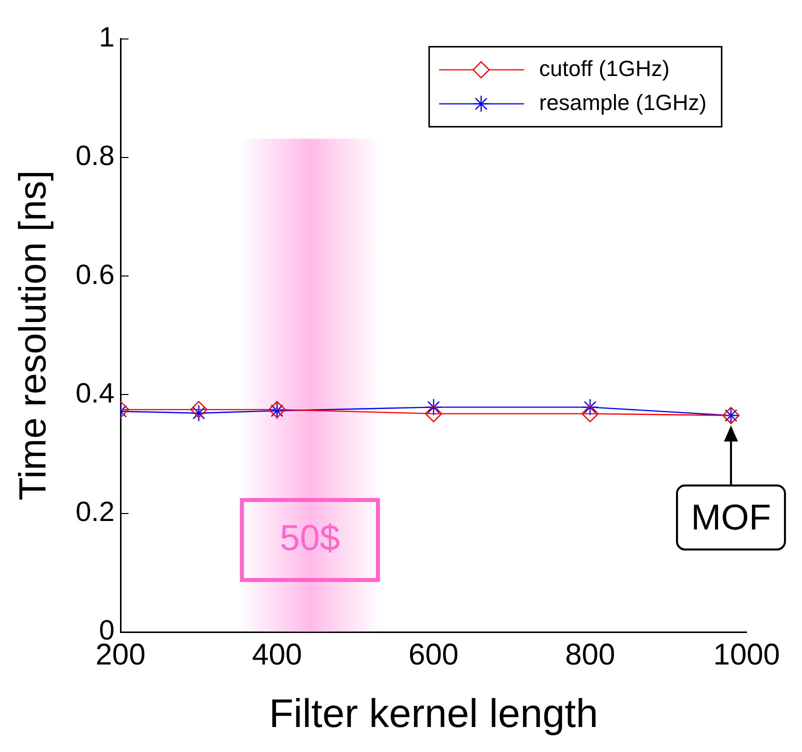  Describe the element at coordinates (95, 392) in the screenshot. I see `y-tick-label: 0.4` at that location.